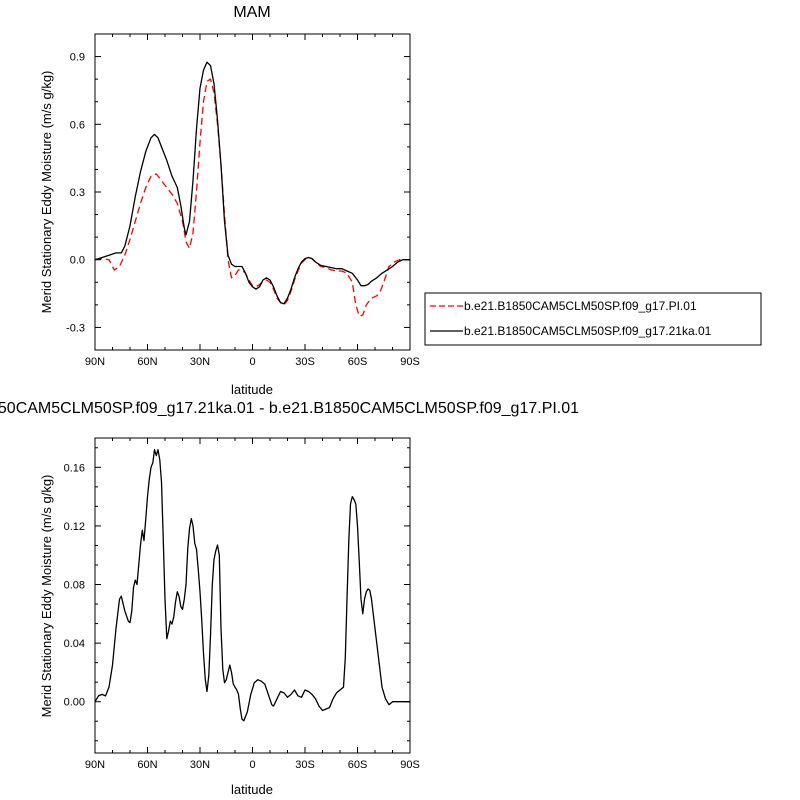  What do you see at coordinates (75, 328) in the screenshot?
I see `top-y-tick-label: -0.3` at bounding box center [75, 328].